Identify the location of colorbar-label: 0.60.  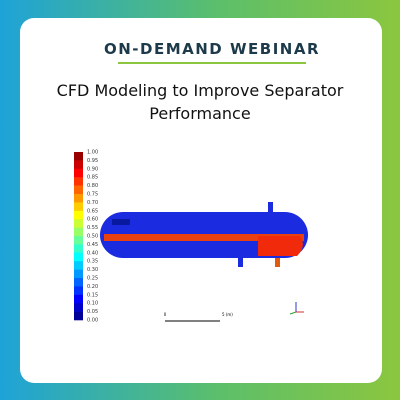
(92, 220).